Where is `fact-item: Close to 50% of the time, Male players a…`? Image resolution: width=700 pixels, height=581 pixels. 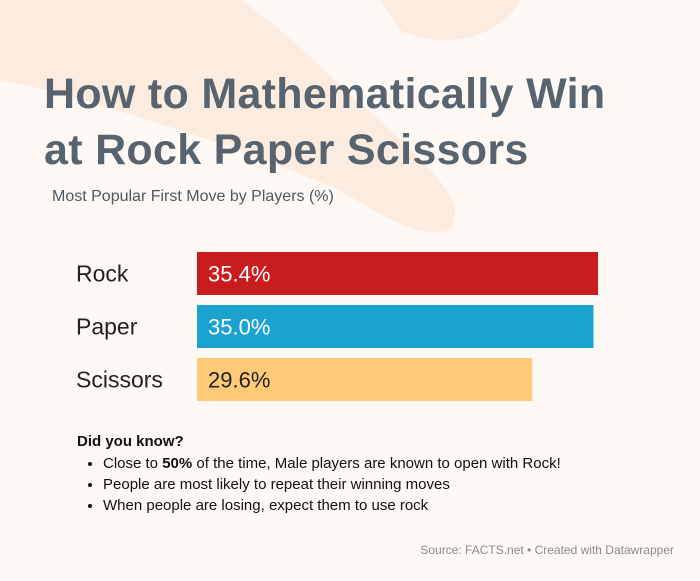
fact-item: Close to 50% of the time, Male players a… is located at coordinates (332, 463).